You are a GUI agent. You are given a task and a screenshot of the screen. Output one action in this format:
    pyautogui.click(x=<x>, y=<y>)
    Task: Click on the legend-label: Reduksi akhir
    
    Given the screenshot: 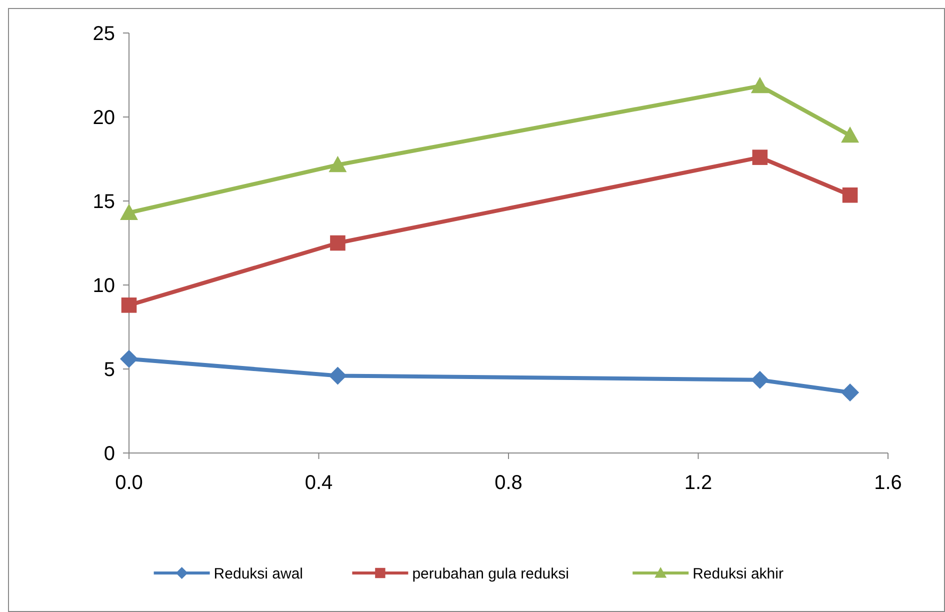 What is the action you would take?
    pyautogui.click(x=738, y=573)
    